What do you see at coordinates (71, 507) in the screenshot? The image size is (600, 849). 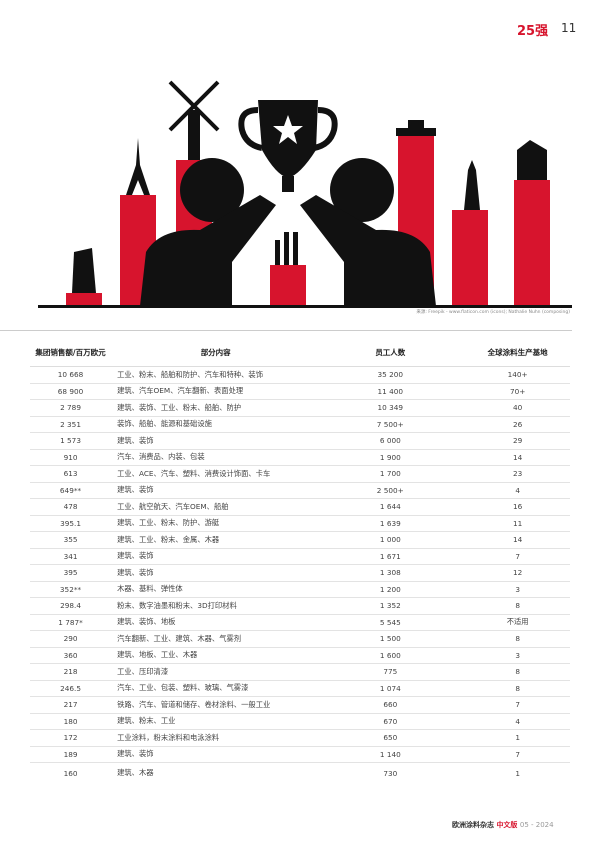 I see `cell-sales: 478` at bounding box center [71, 507].